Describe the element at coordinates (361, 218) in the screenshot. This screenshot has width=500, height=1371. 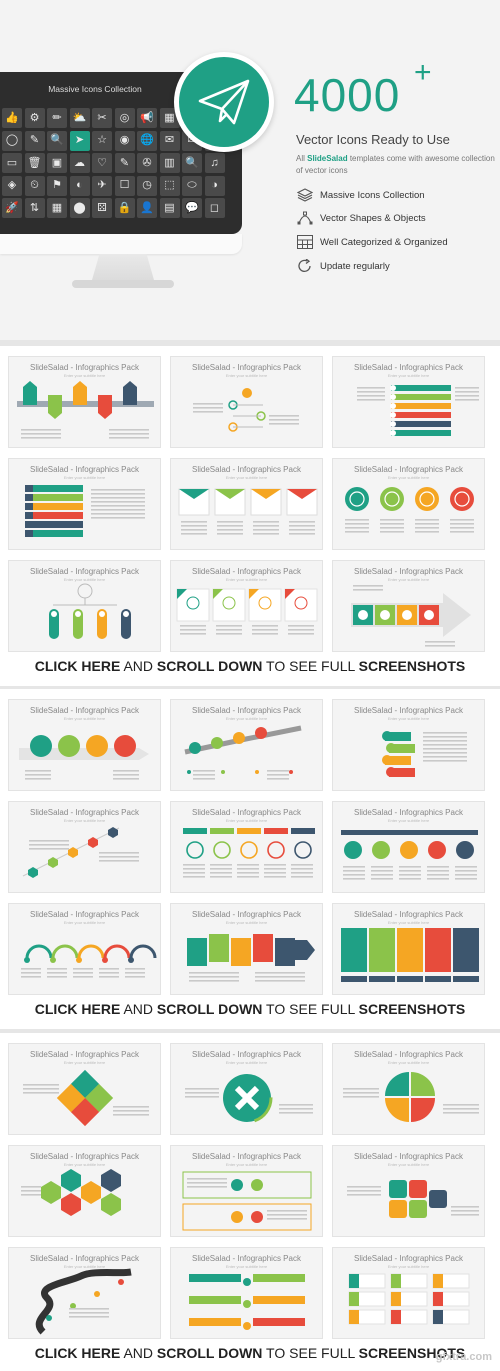
I see `feature-item: Vector Shapes & Objects` at that location.